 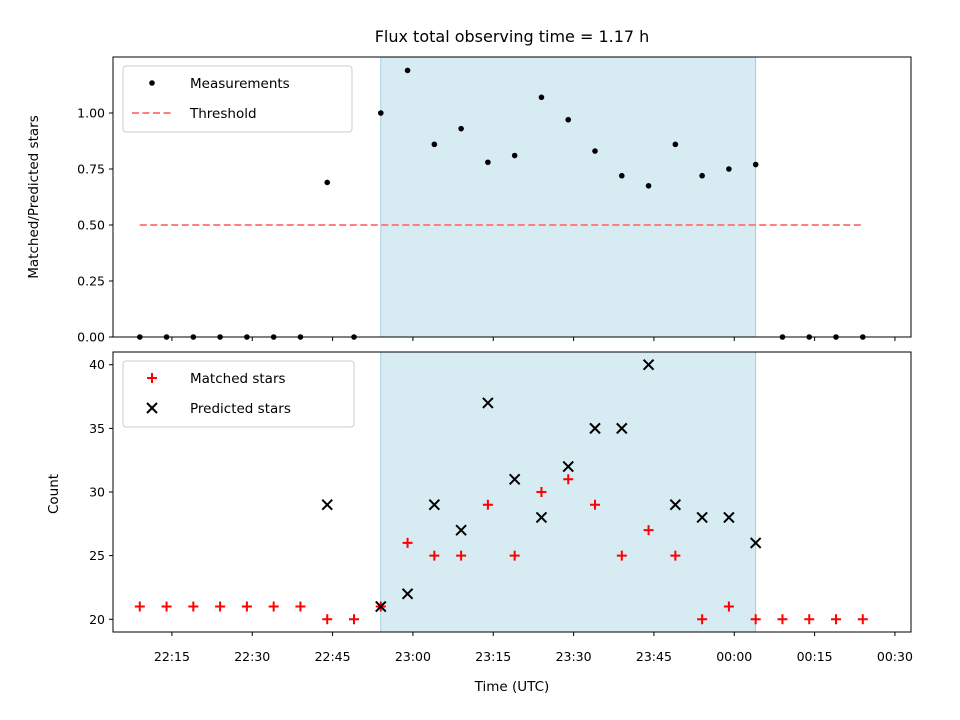 I want to click on predicted-stars-legend-label: Predicted stars, so click(x=240, y=409).